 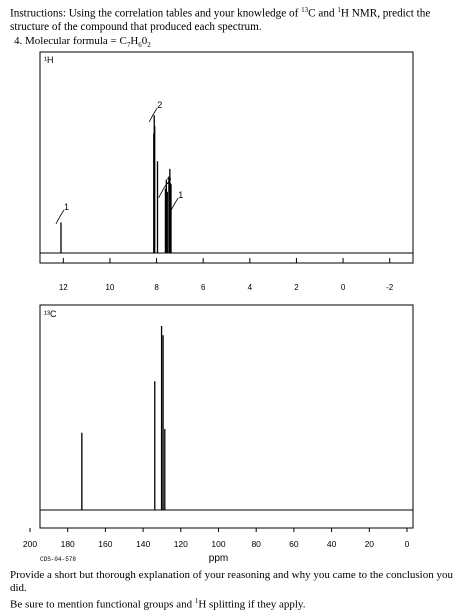 I want to click on c-nmr-tick-label-4: 120, so click(x=181, y=544).